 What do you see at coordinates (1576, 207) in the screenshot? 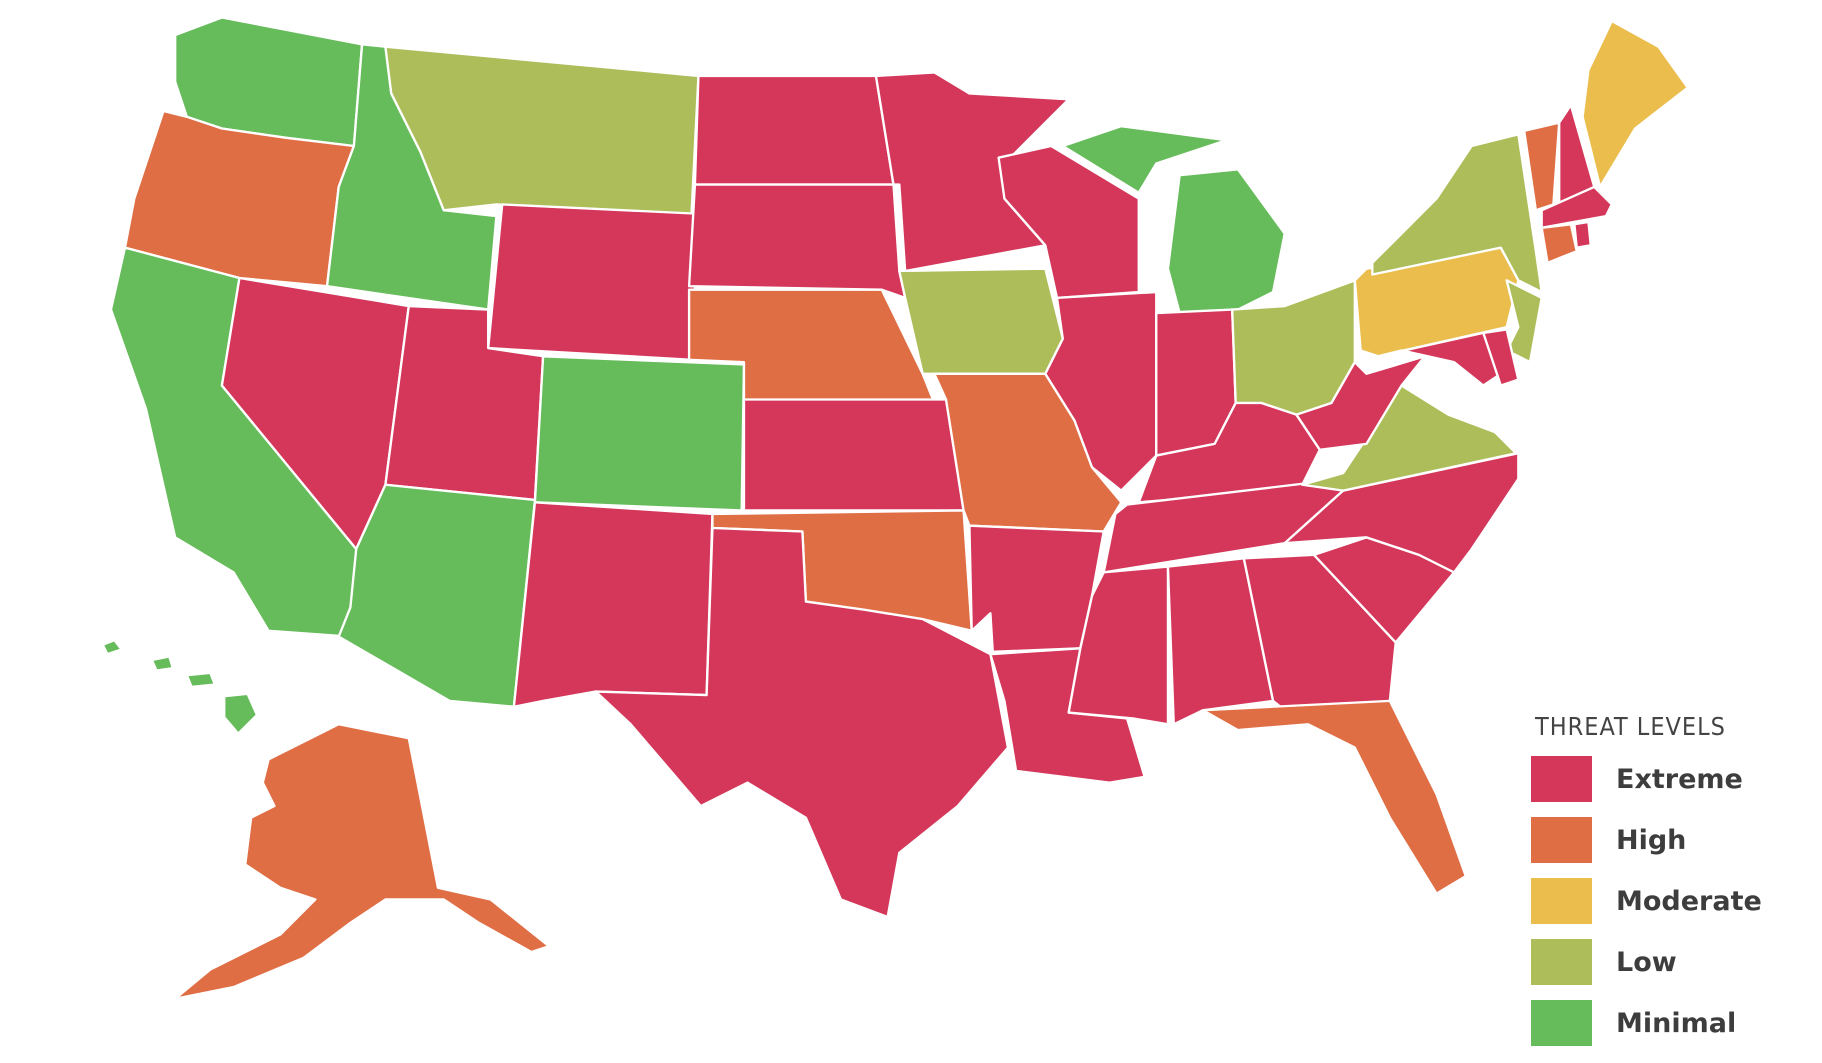
I see `state-ma` at bounding box center [1576, 207].